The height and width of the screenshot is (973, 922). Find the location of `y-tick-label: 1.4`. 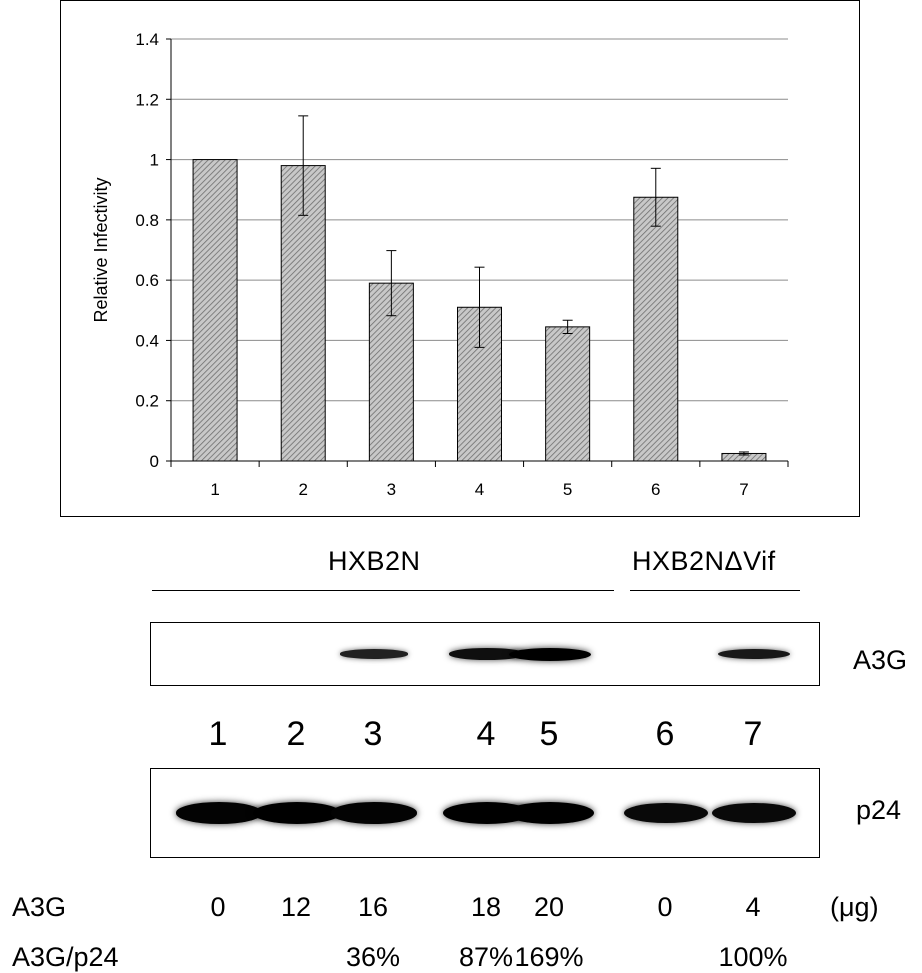

y-tick-label: 1.4 is located at coordinates (147, 39).